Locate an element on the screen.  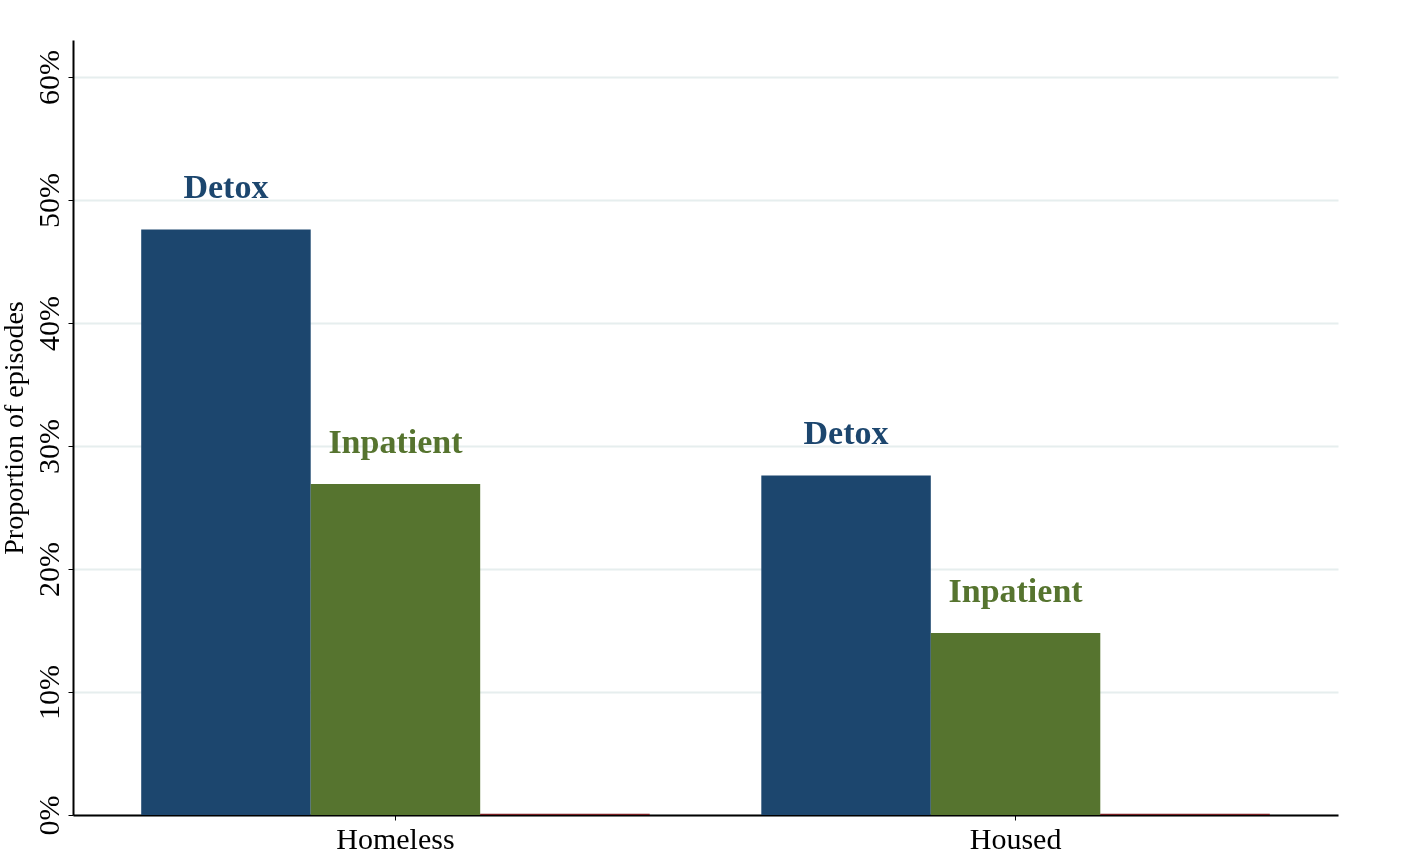
text: Inpatient is located at coordinates (1015, 590).